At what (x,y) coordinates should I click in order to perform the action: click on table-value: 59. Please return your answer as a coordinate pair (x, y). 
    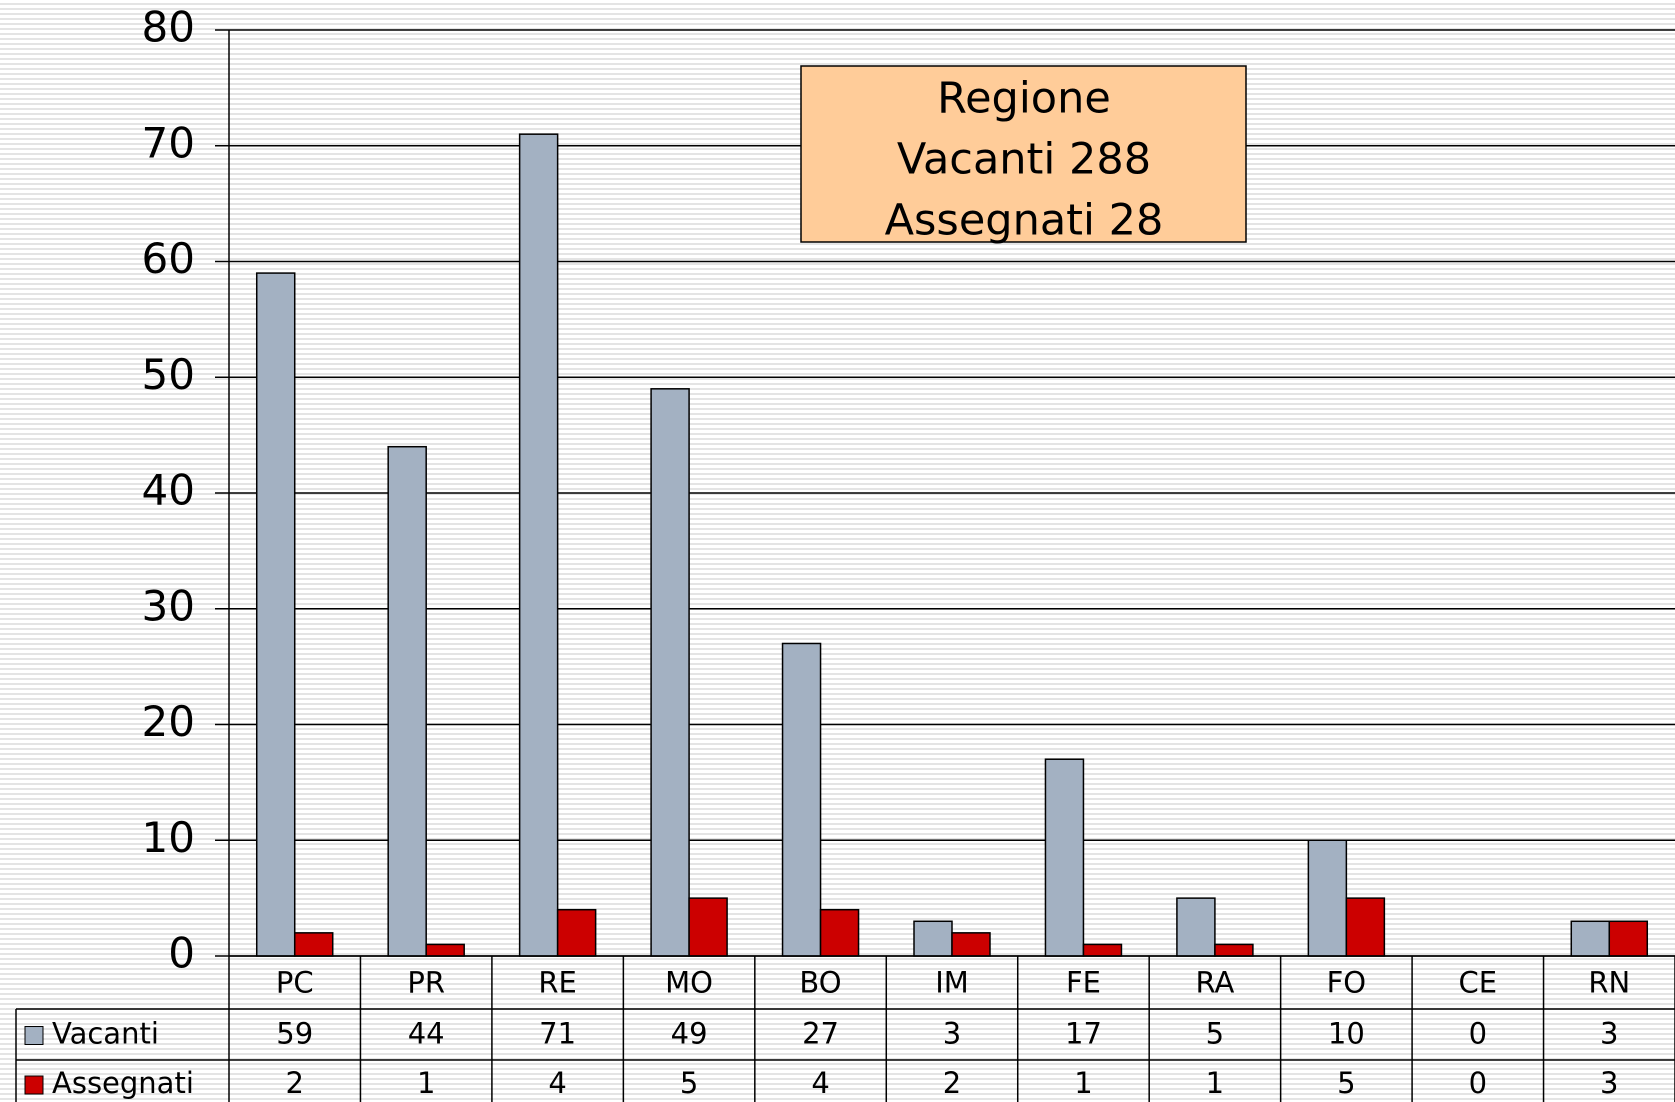
    Looking at the image, I should click on (294, 1034).